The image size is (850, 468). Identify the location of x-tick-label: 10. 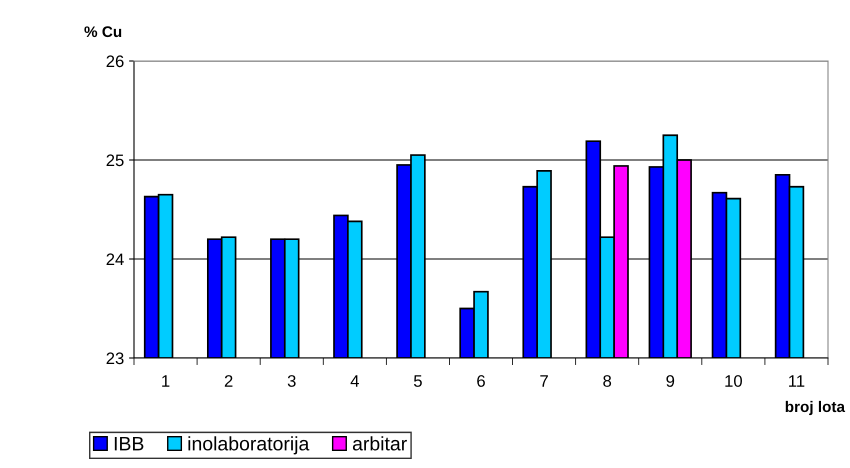
(733, 381).